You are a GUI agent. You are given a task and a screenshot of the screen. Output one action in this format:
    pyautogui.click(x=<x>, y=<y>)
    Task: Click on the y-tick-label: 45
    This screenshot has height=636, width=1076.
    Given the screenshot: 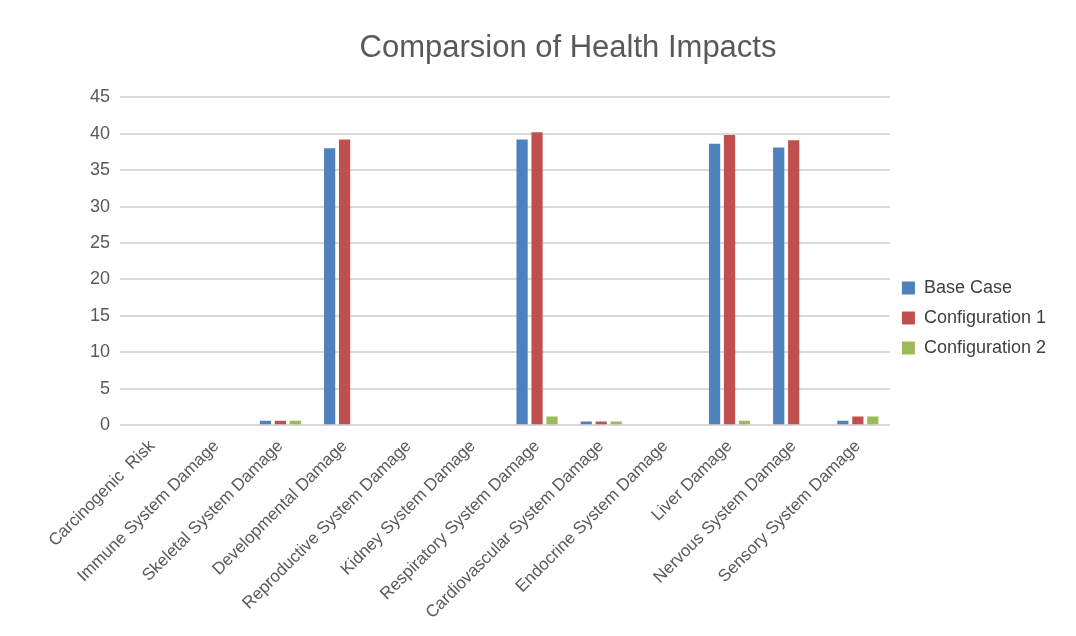 What is the action you would take?
    pyautogui.click(x=100, y=96)
    